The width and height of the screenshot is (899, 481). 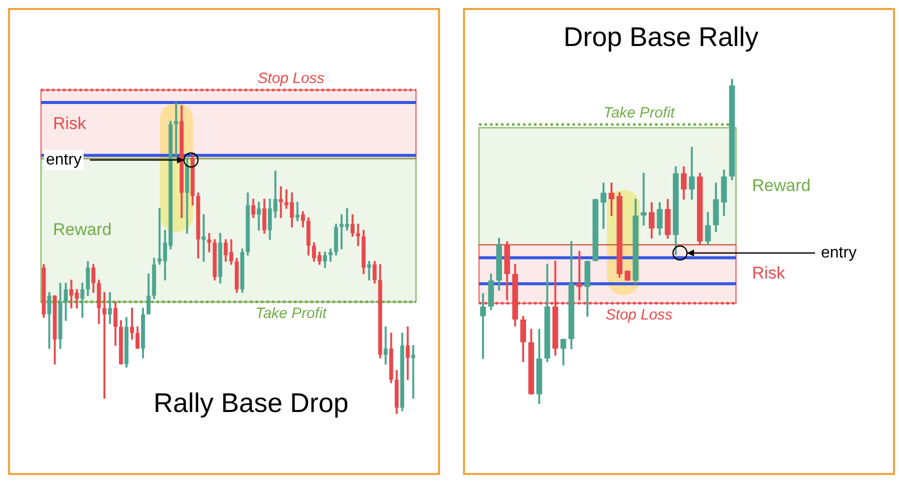 I want to click on text: Rally Base Drop, so click(x=251, y=403).